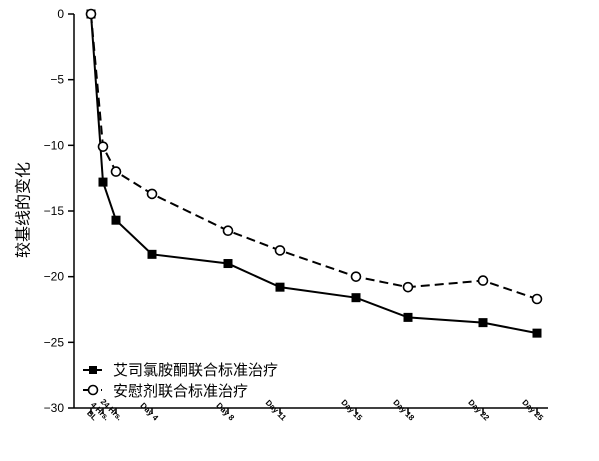  I want to click on legend-label-esketamine: 艾司氯胺酮联合标准治疗, so click(195, 370).